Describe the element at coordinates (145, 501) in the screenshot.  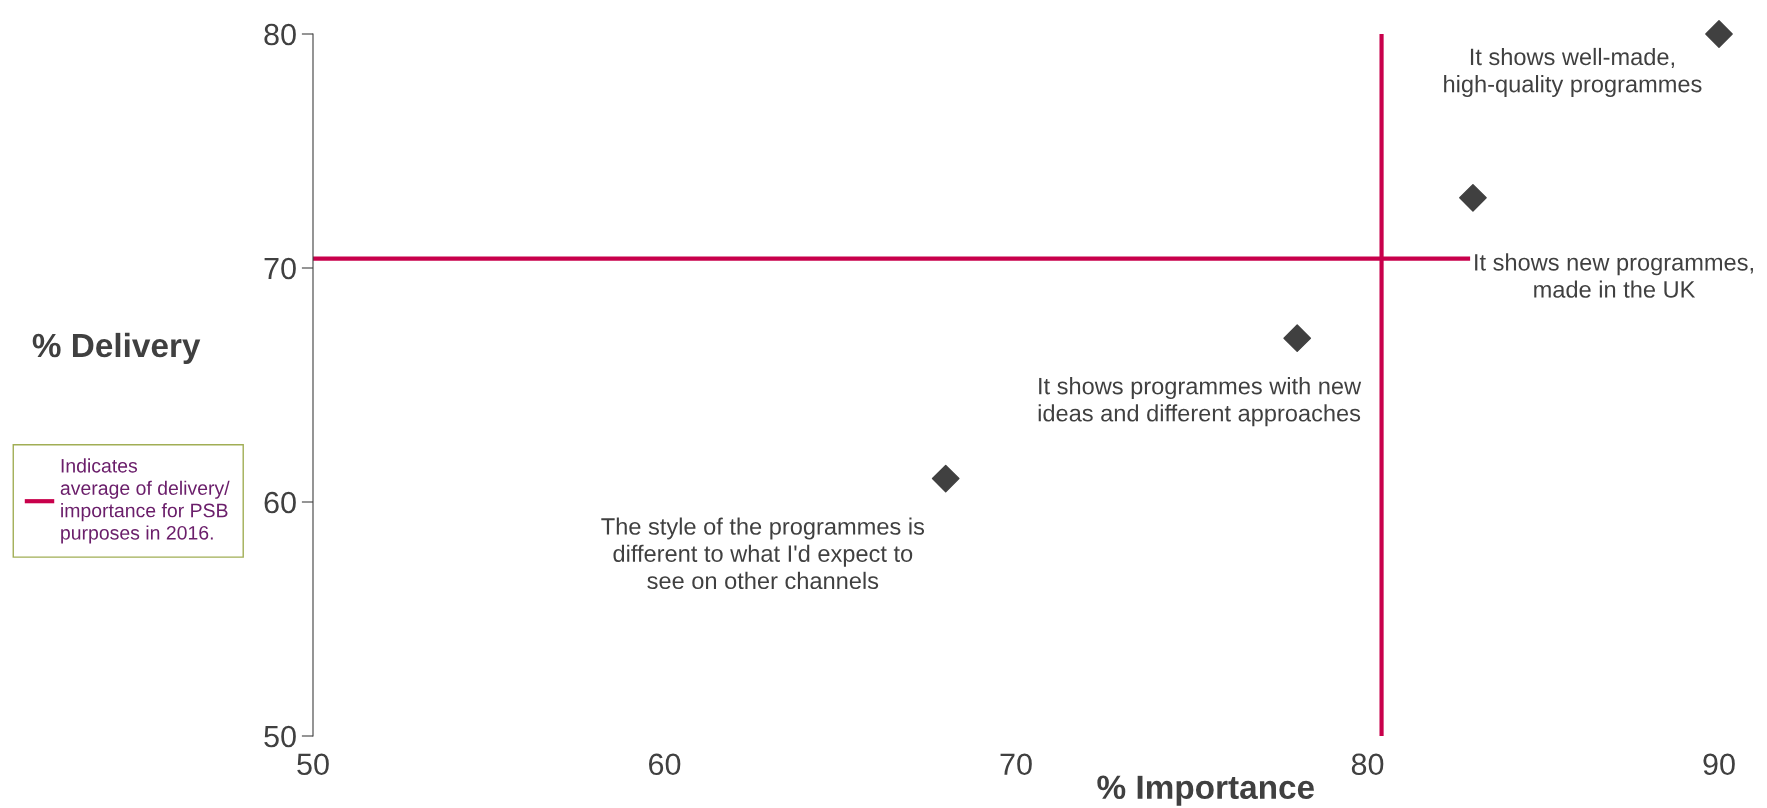
I see `legend-label: Indicates average of delivery/ importance for PSB purposes in 2016.` at that location.